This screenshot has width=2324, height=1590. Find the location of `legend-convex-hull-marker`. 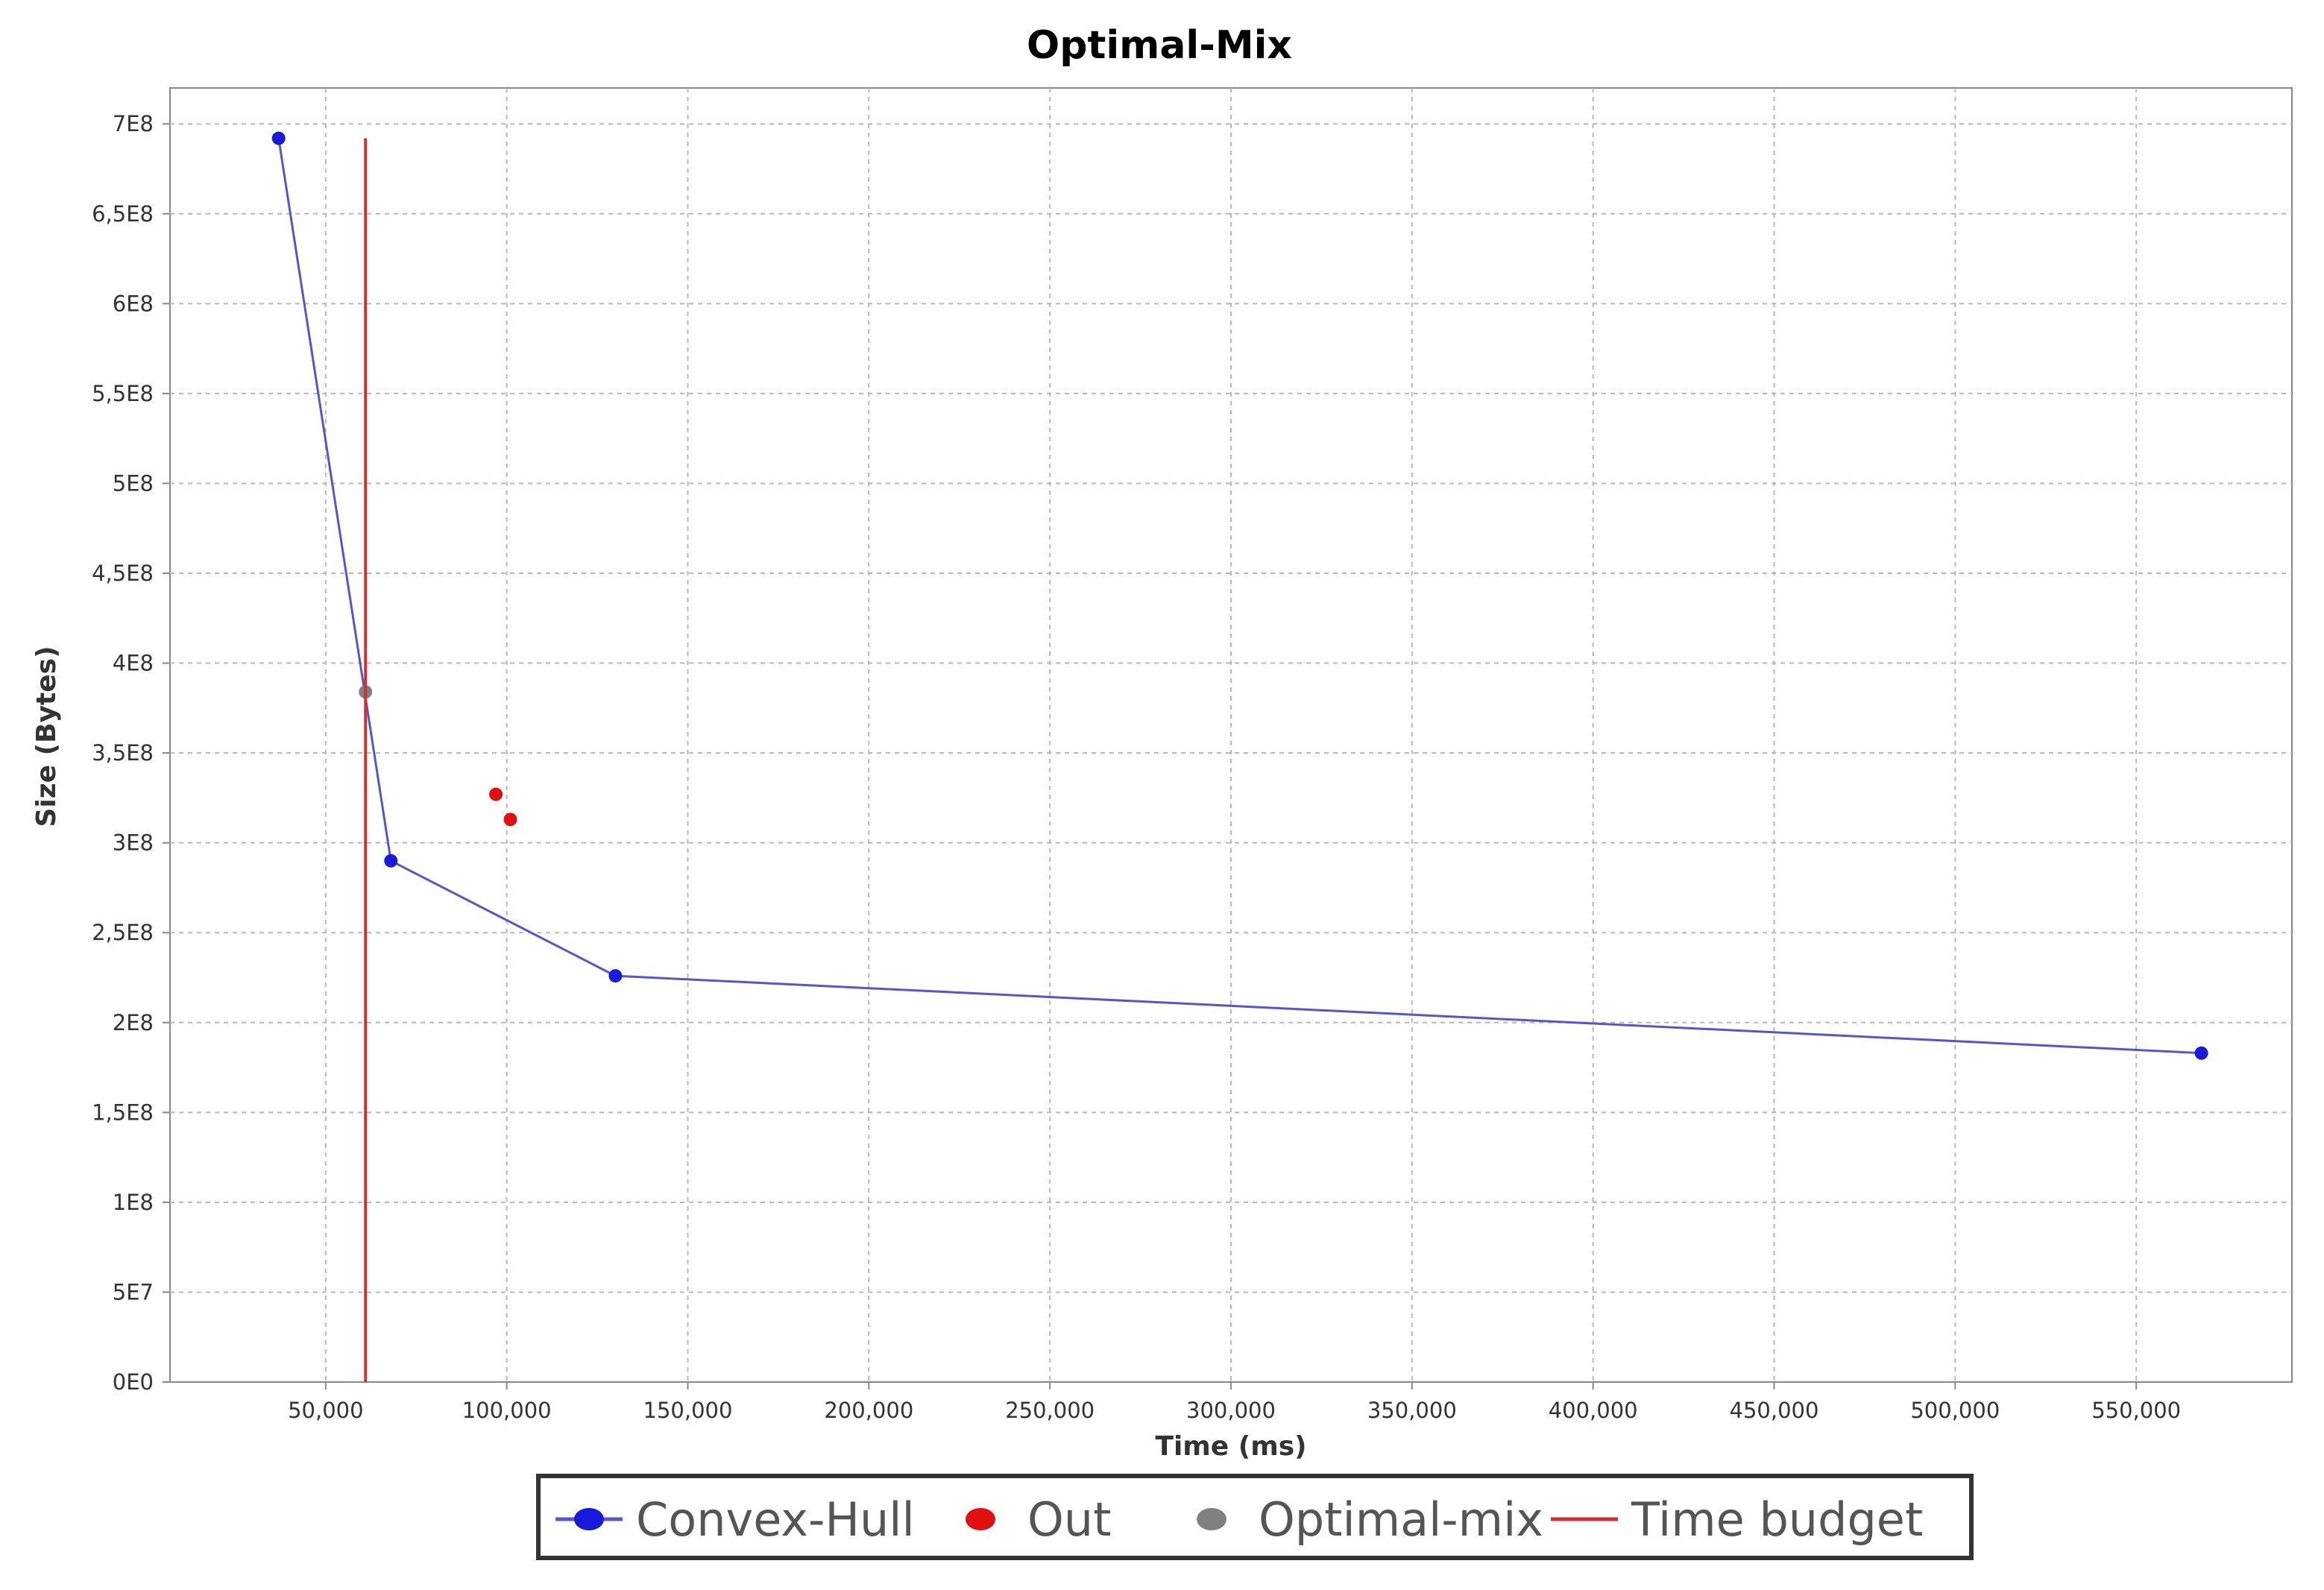

legend-convex-hull-marker is located at coordinates (589, 1519).